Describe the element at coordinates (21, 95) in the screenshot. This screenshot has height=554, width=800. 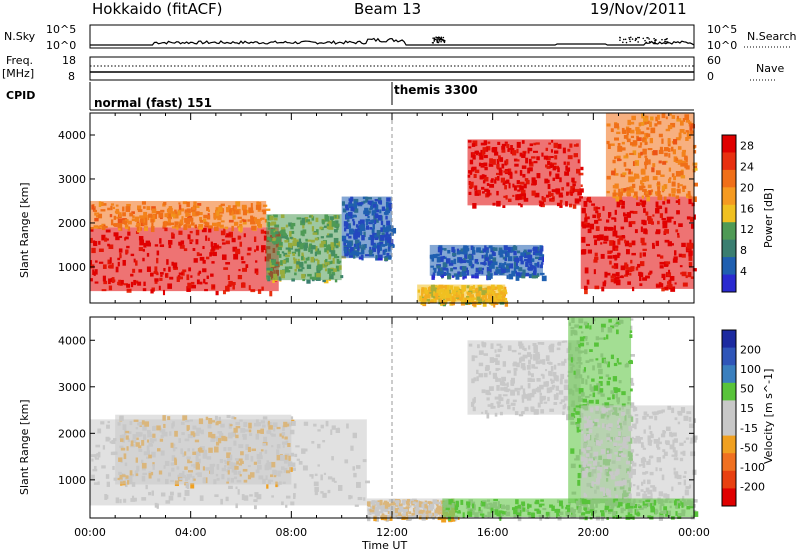
I see `cpid-label: CPID` at that location.